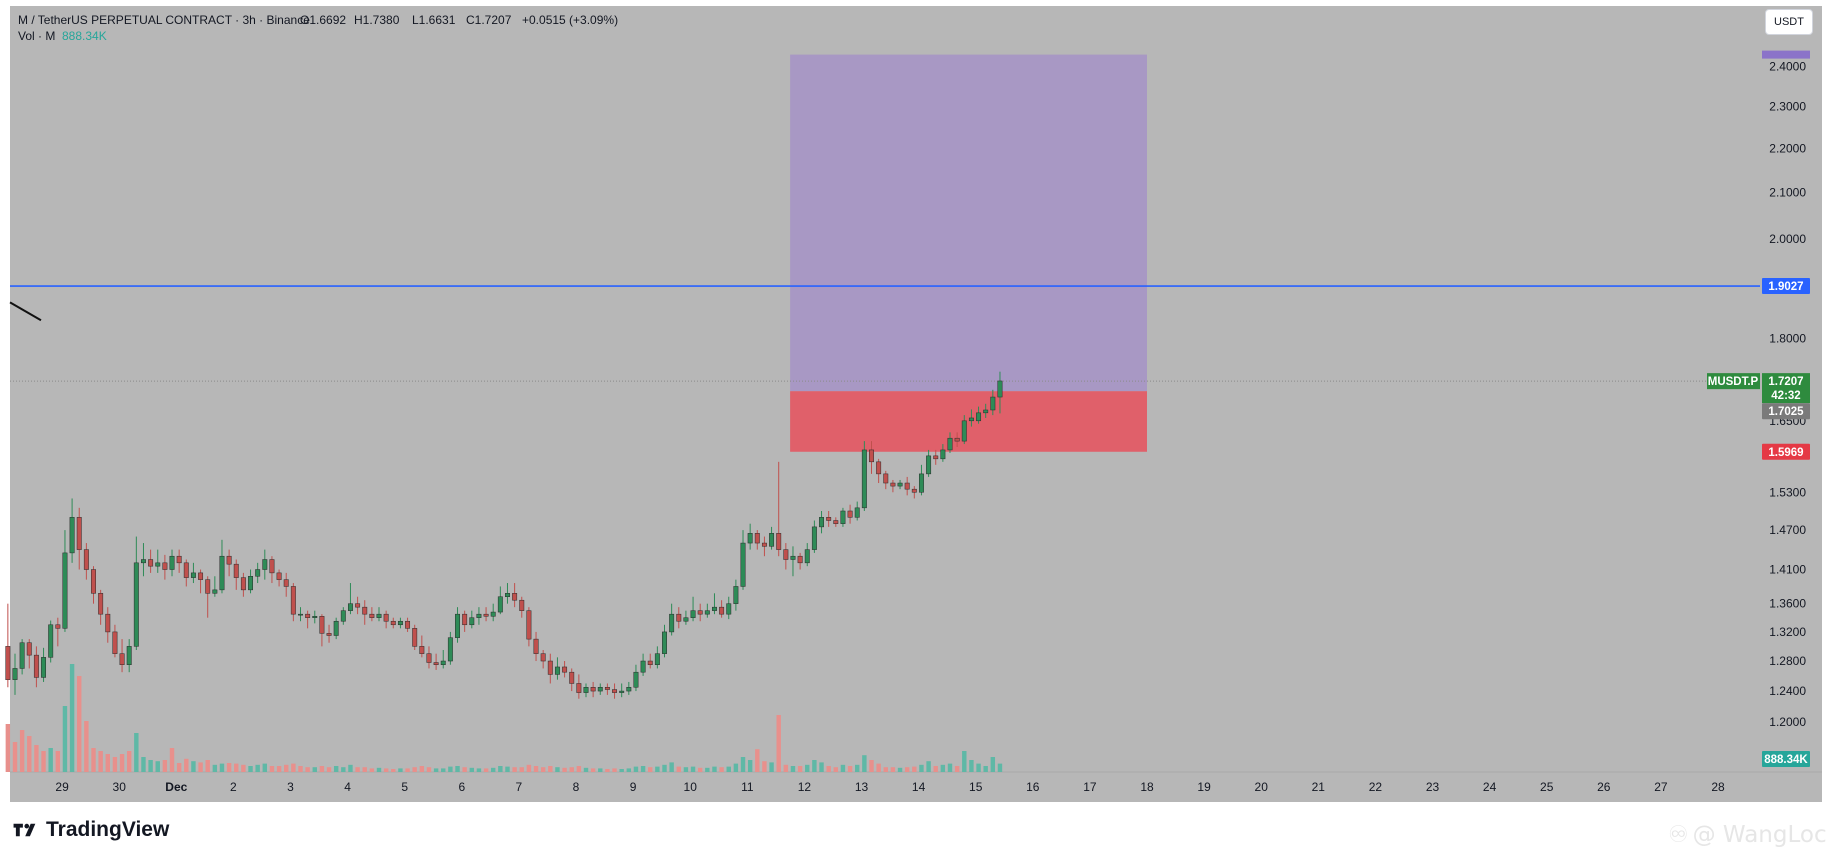 Image resolution: width=1835 pixels, height=861 pixels. Describe the element at coordinates (1787, 193) in the screenshot. I see `price-tick-label: 2.1000` at that location.